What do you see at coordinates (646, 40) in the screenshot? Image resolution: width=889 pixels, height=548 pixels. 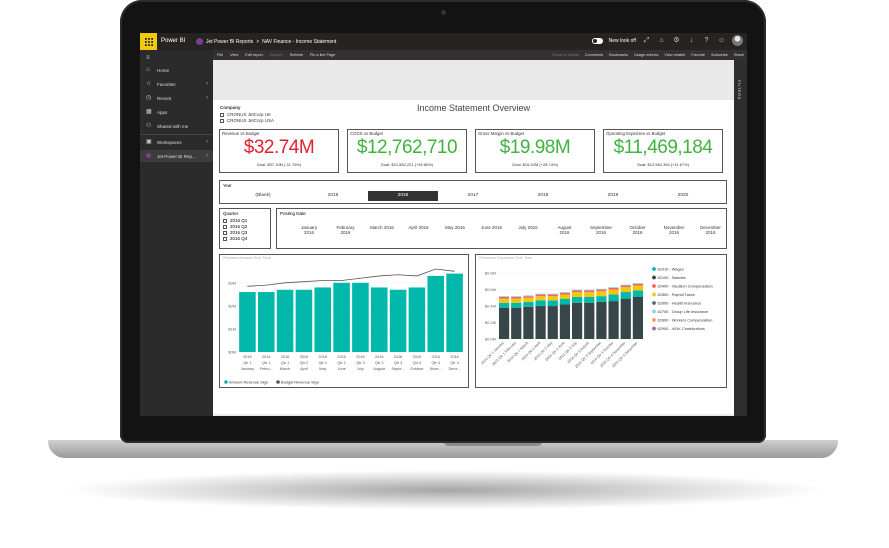 I see `expand-icon: ⤢` at bounding box center [646, 40].